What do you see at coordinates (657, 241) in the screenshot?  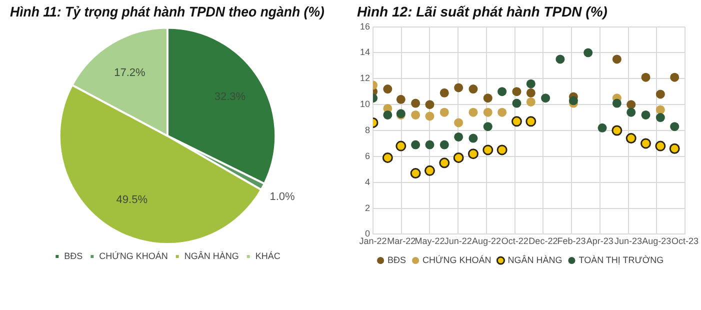 I see `x-tick-label: Aug-23` at bounding box center [657, 241].